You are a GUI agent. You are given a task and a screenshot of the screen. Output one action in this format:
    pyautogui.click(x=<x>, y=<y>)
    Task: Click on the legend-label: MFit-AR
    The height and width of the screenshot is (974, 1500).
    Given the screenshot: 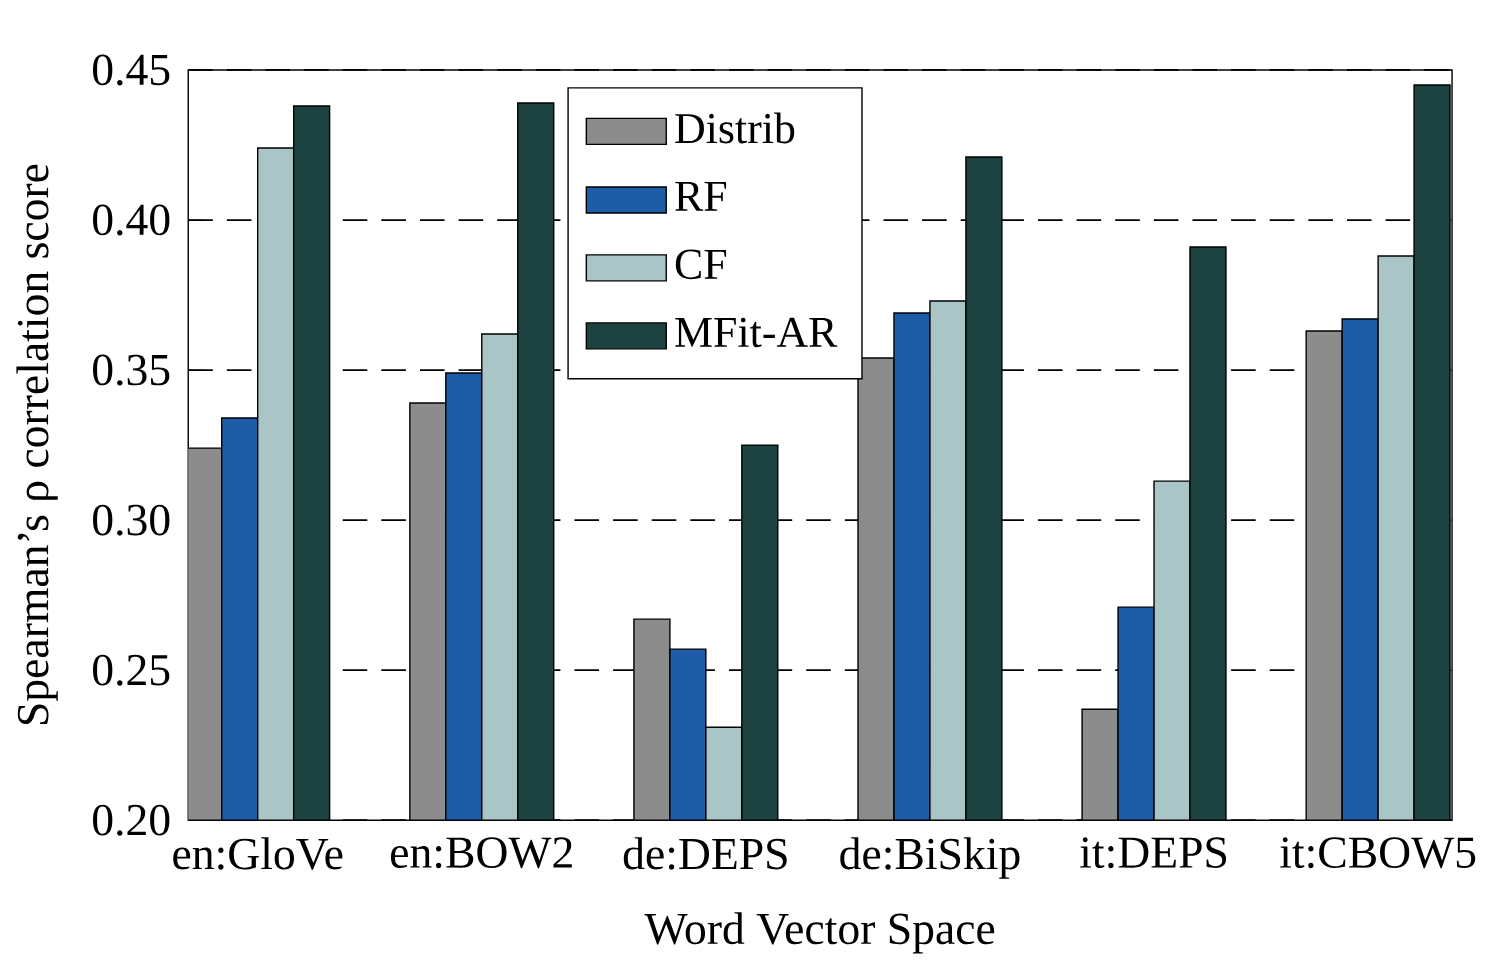 What is the action you would take?
    pyautogui.click(x=756, y=332)
    